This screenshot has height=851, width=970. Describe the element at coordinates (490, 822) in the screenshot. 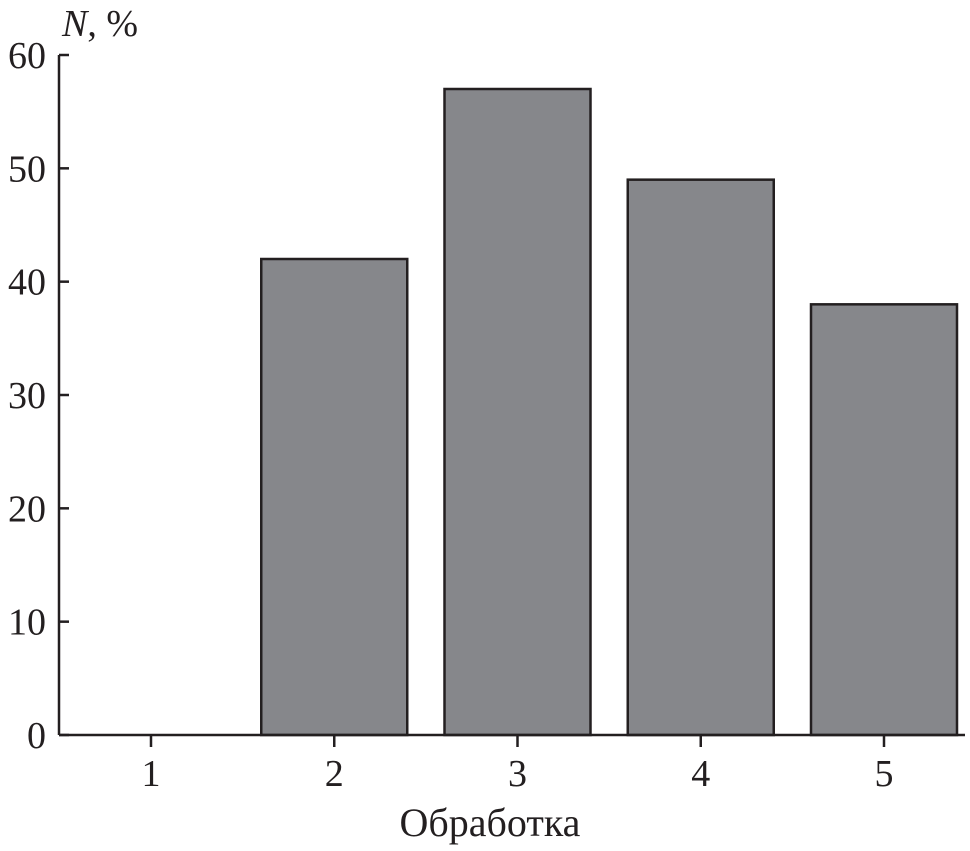

I see `x-axis-label: Обработка` at that location.